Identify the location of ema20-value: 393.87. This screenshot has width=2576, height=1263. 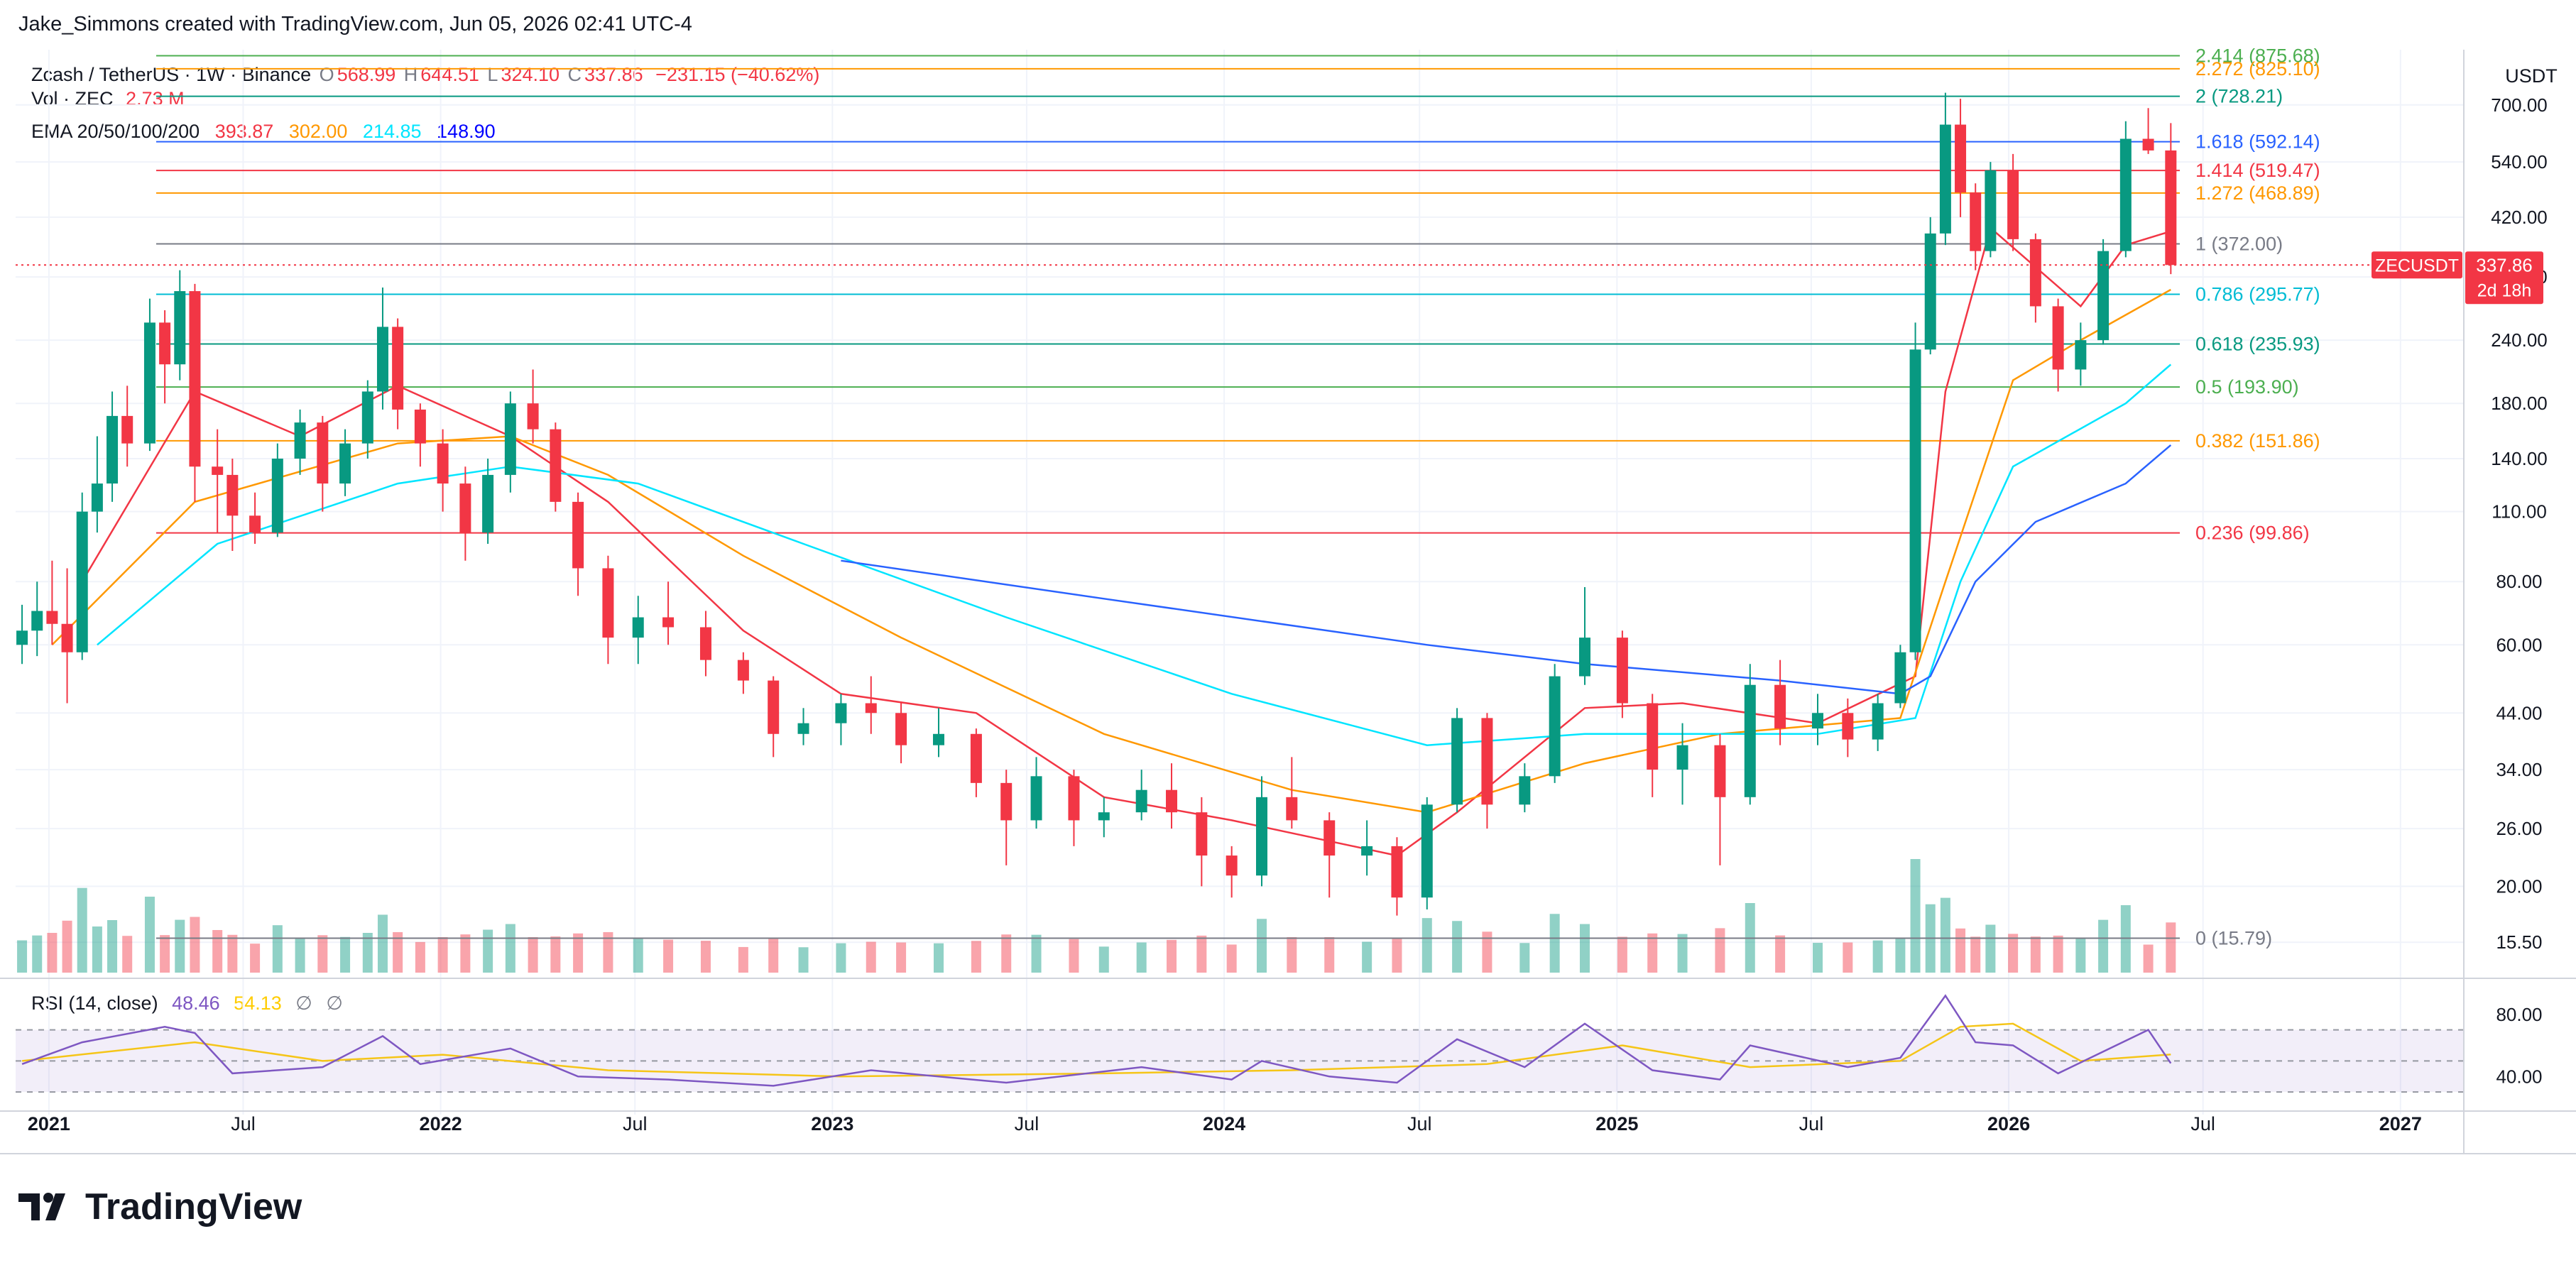
(244, 131).